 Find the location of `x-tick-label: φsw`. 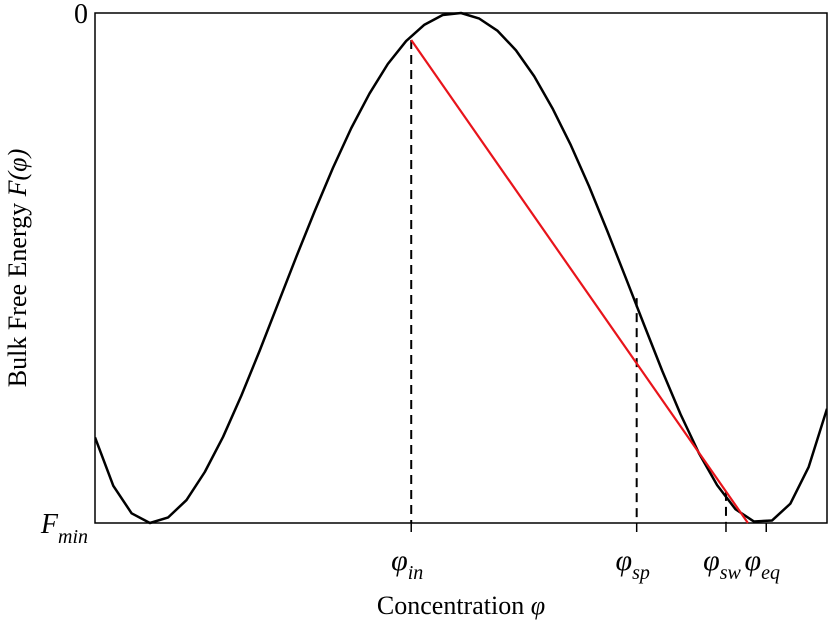

x-tick-label: φsw is located at coordinates (722, 564).